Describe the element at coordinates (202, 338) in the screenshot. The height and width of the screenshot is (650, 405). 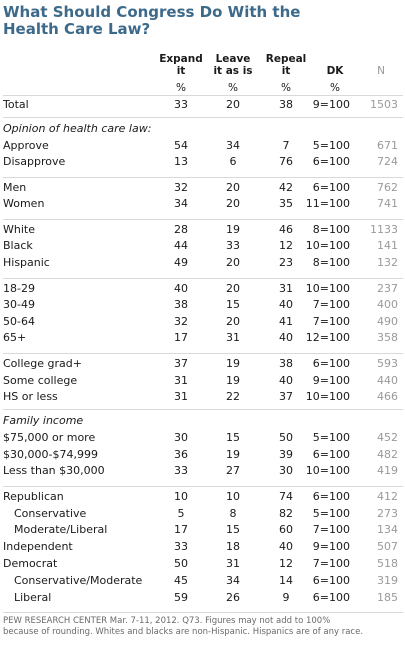
I see `table-row: 65+ 17 31 40 12=100 358` at that location.